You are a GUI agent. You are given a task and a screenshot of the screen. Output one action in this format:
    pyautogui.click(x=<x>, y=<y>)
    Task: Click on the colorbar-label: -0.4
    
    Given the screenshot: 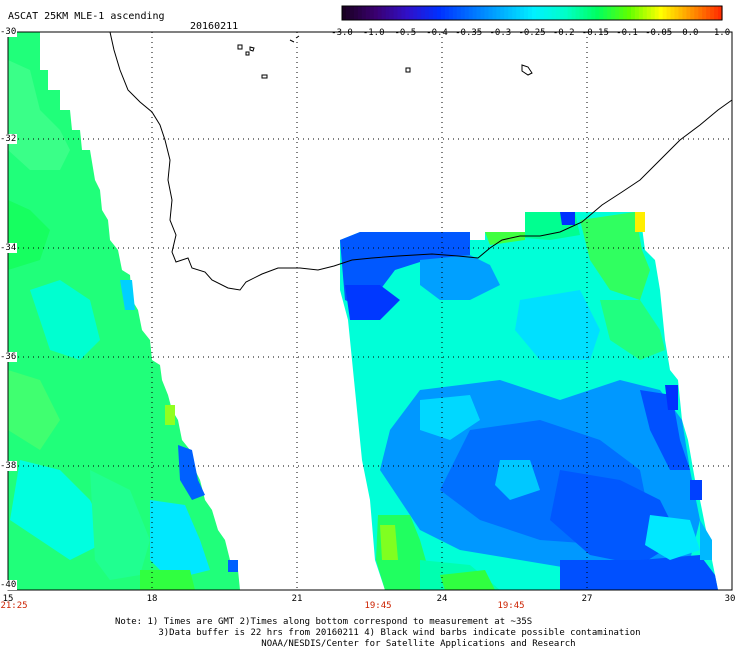 What is the action you would take?
    pyautogui.click(x=437, y=33)
    